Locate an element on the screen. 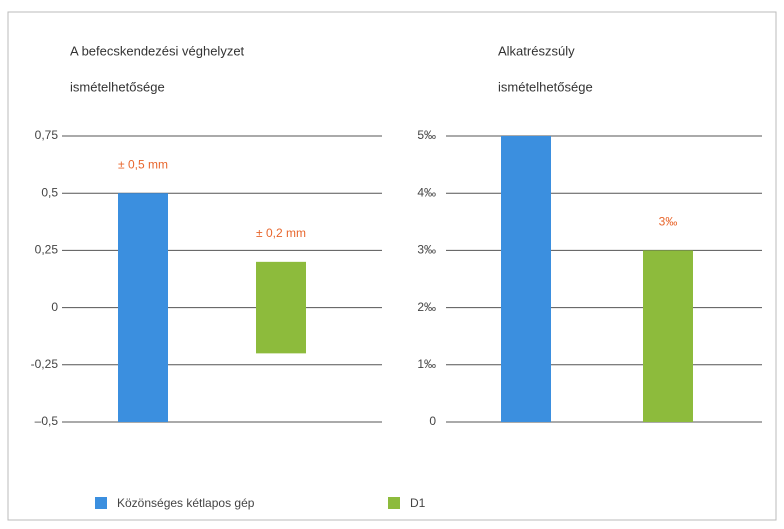 Image resolution: width=784 pixels, height=529 pixels. y-tick-label: 0,5 is located at coordinates (49, 192).